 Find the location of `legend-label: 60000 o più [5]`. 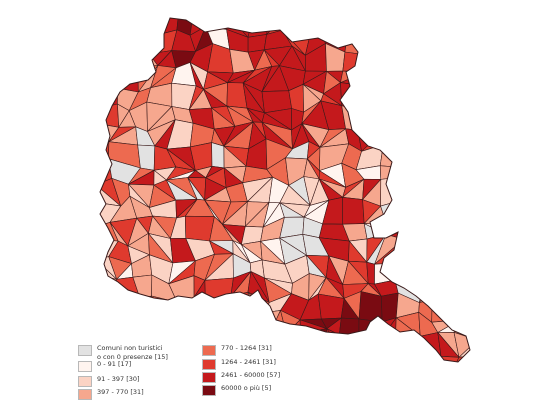

legend-label: 60000 o più [5] is located at coordinates (246, 388).